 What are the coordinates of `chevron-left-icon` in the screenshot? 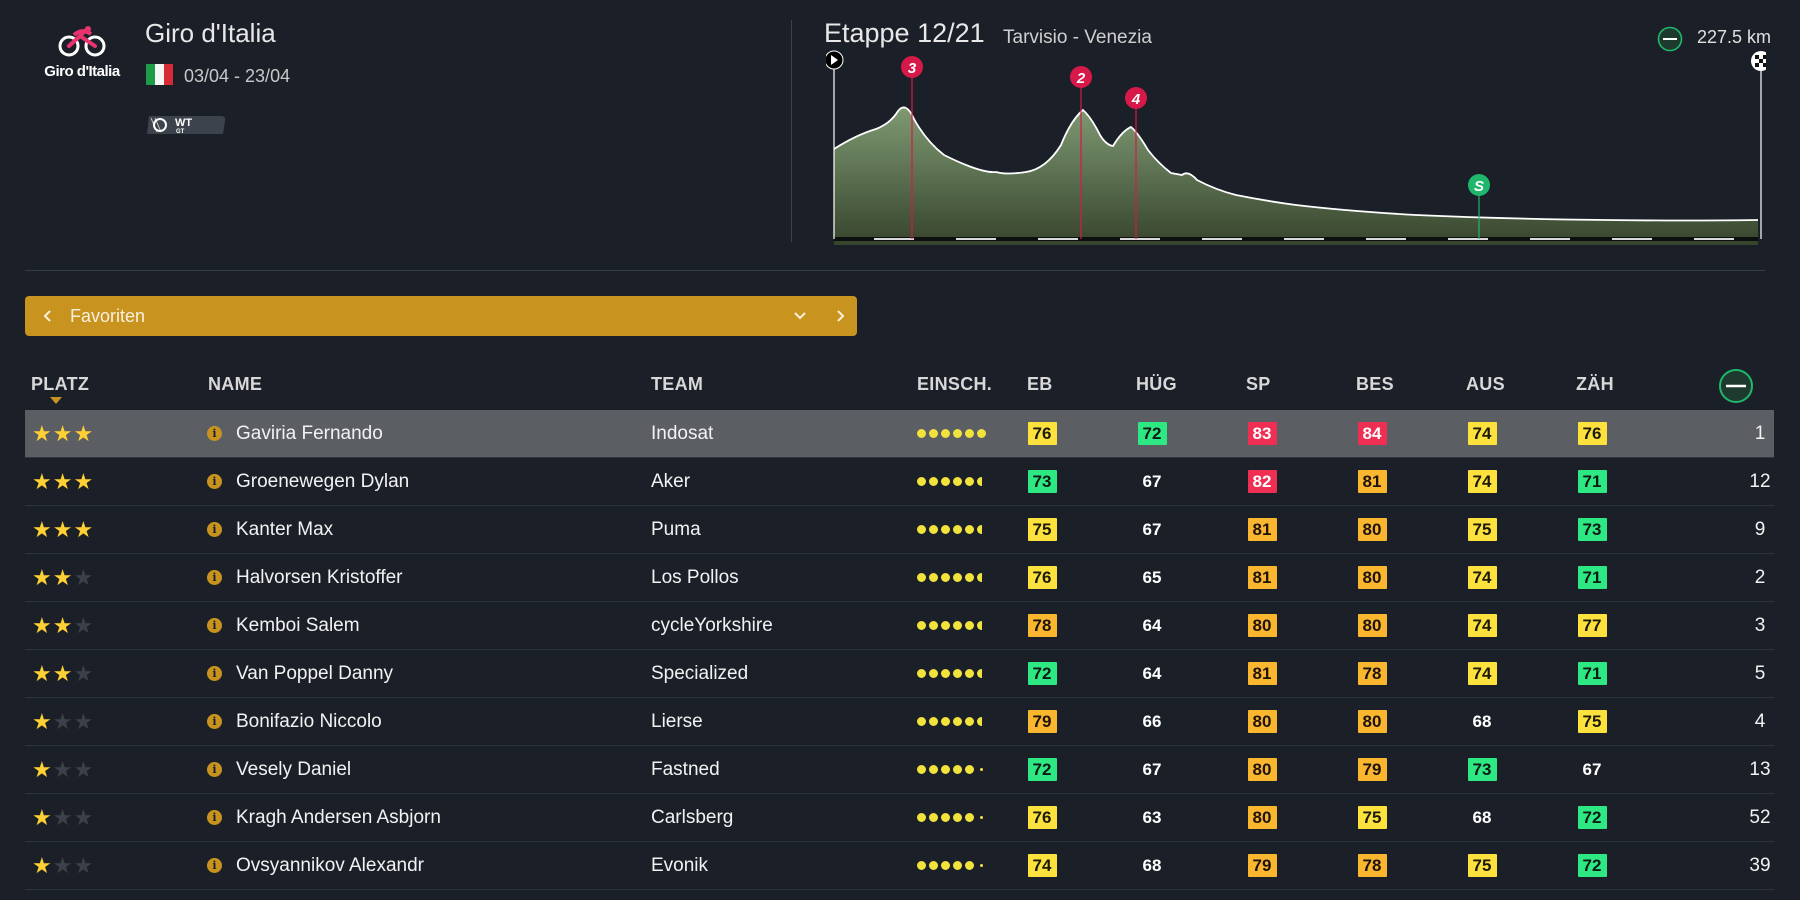 It's located at (47, 316).